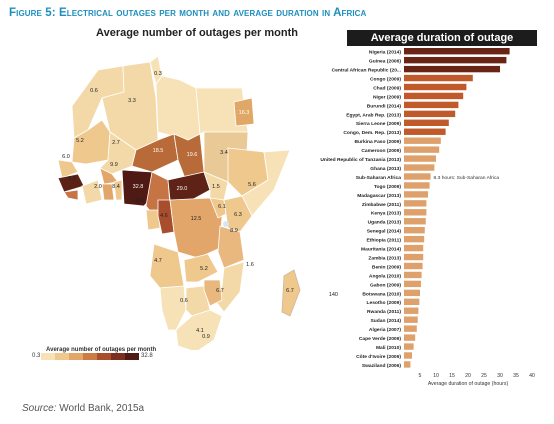 Image resolution: width=554 pixels, height=424 pixels. Describe the element at coordinates (381, 151) in the screenshot. I see `bar-category-label: Cameroon (2009)` at that location.